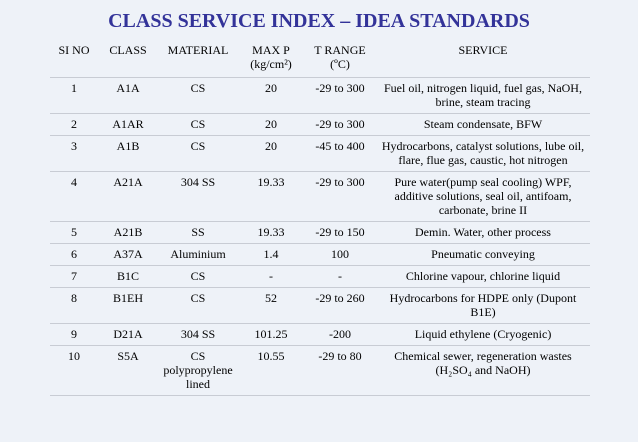 This screenshot has width=638, height=442. Describe the element at coordinates (340, 370) in the screenshot. I see `table-cell: -29 to 80` at that location.